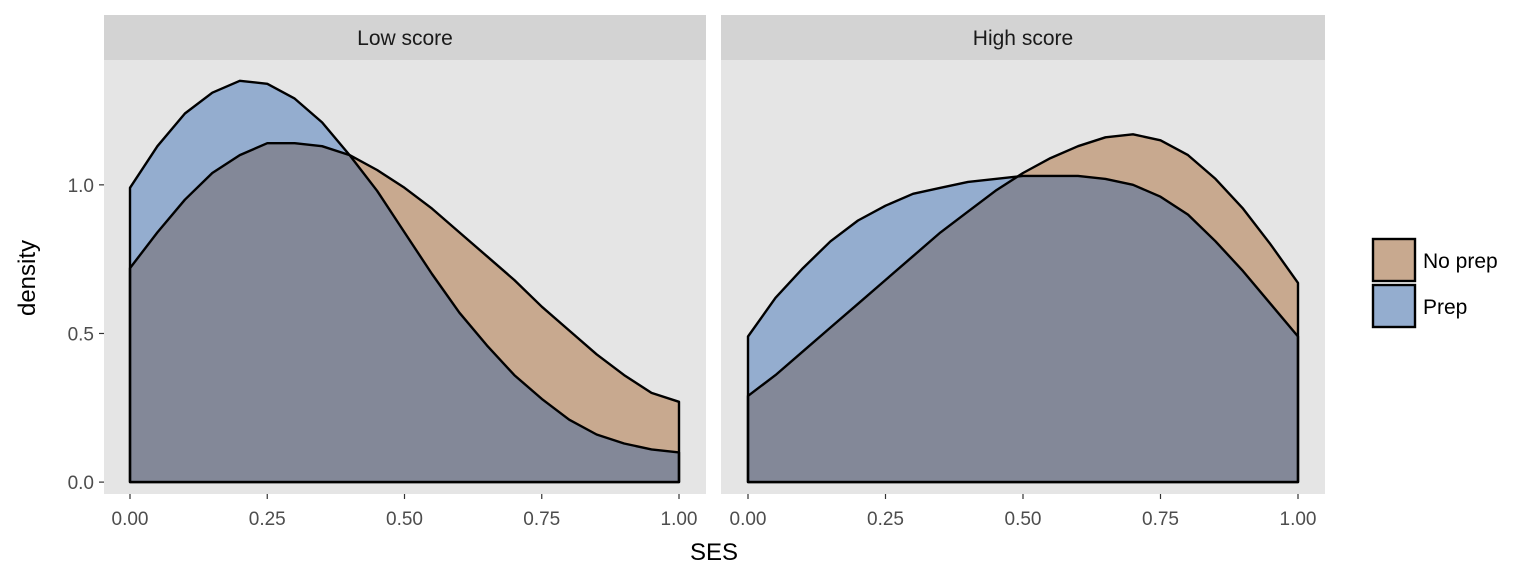  Describe the element at coordinates (81, 186) in the screenshot. I see `y-tick-label: 1.0` at that location.